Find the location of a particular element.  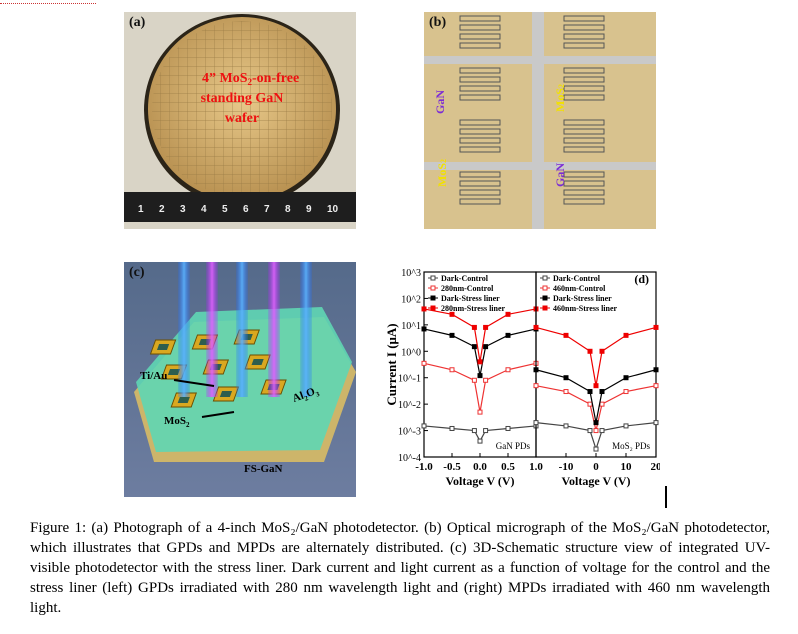

label-mos2: MoS2 is located at coordinates (177, 422).